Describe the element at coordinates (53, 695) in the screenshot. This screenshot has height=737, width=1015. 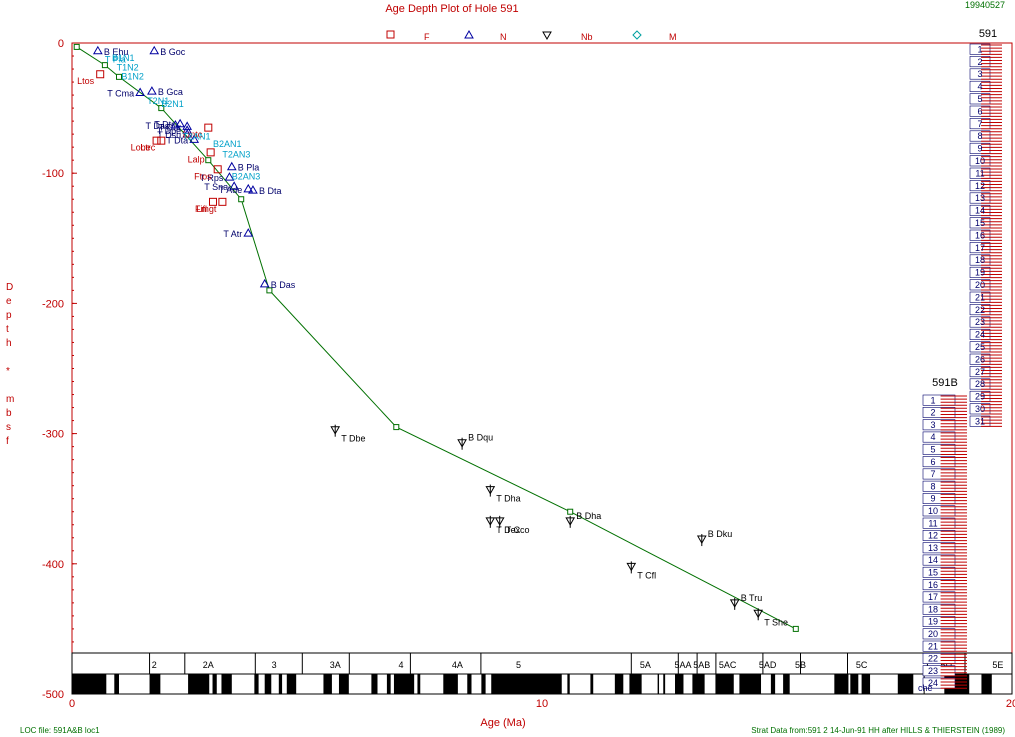
I see `y-tick-label: -500` at that location.